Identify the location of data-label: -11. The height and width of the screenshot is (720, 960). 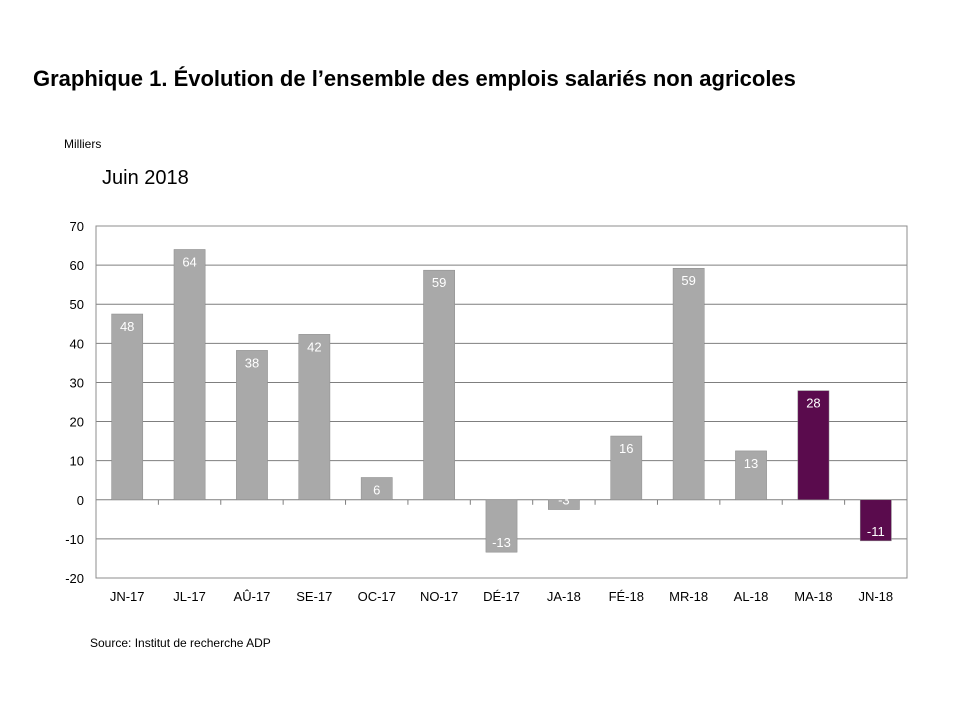
(876, 531).